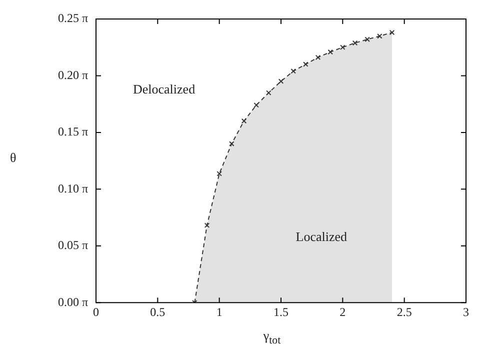  What do you see at coordinates (281, 311) in the screenshot?
I see `x-tick-label: 1.5` at bounding box center [281, 311].